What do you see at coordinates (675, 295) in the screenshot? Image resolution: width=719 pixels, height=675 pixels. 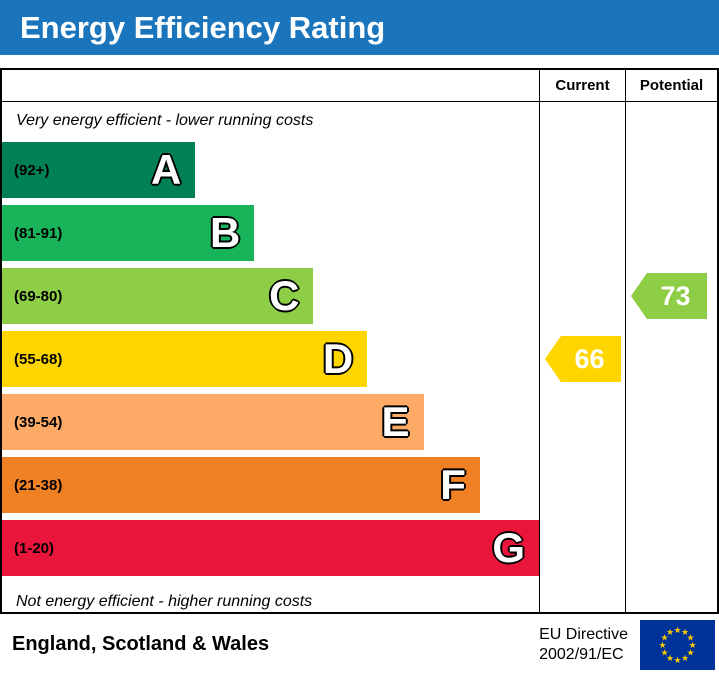 I see `potential-rating-value: 73` at bounding box center [675, 295].